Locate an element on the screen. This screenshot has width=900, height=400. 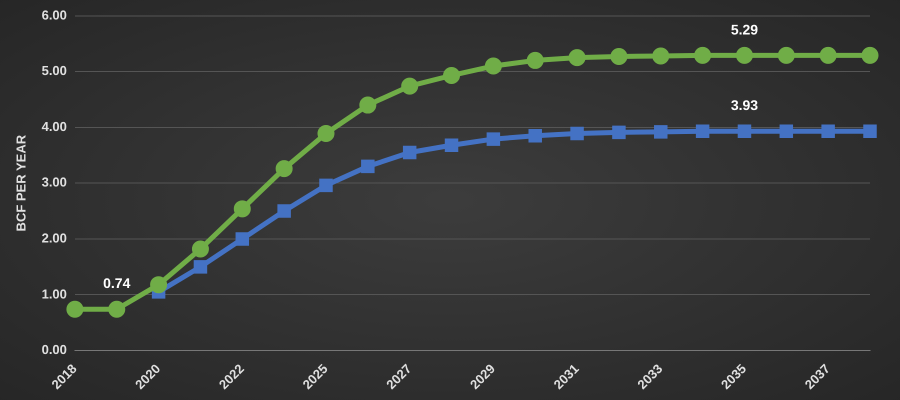
data-label: 0.74 is located at coordinates (117, 283).